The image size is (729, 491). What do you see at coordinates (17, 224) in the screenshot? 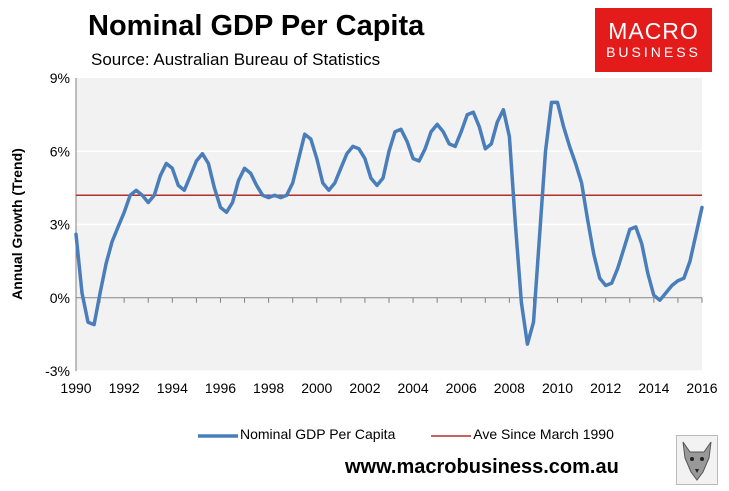
I see `y-axis-label: Annual Growth (Trend)` at bounding box center [17, 224].